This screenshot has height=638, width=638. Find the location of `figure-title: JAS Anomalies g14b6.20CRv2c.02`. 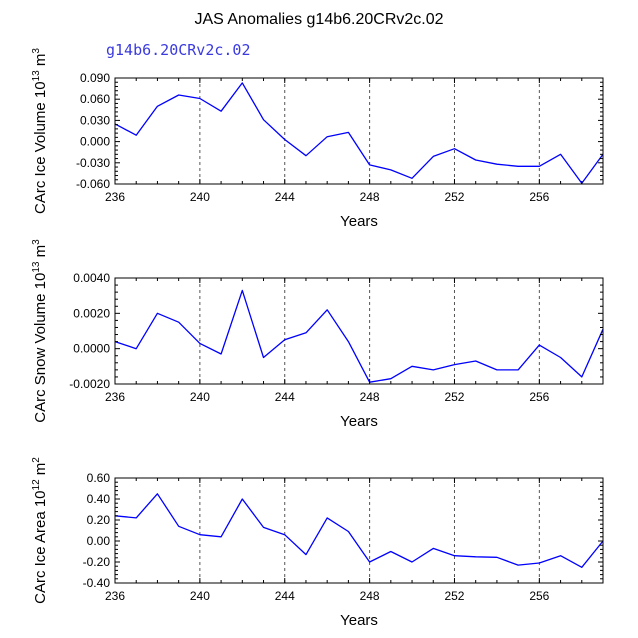

figure-title: JAS Anomalies g14b6.20CRv2c.02 is located at coordinates (318, 19).